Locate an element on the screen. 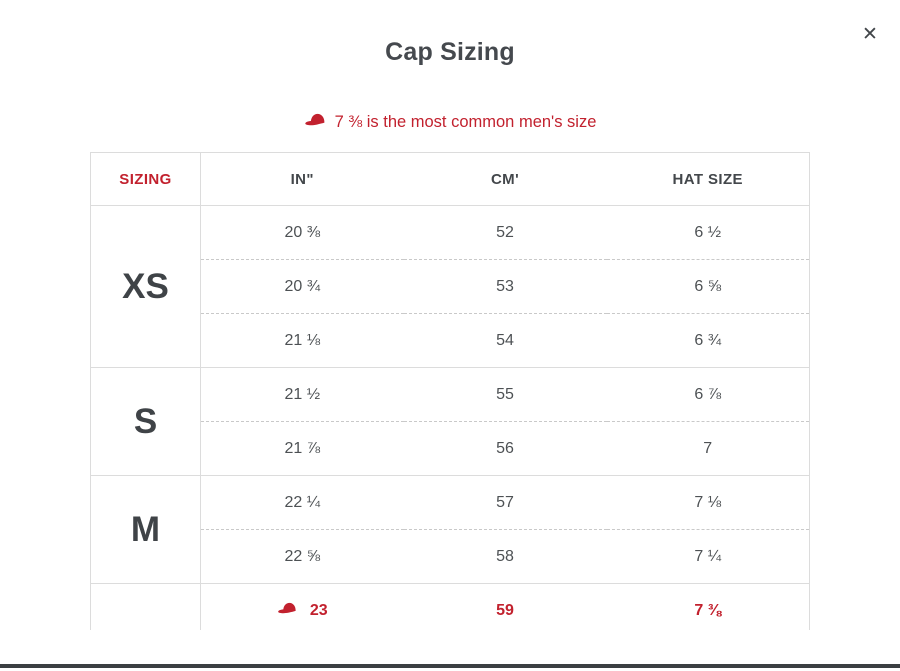  cm-value-cell: 59 is located at coordinates (505, 610).